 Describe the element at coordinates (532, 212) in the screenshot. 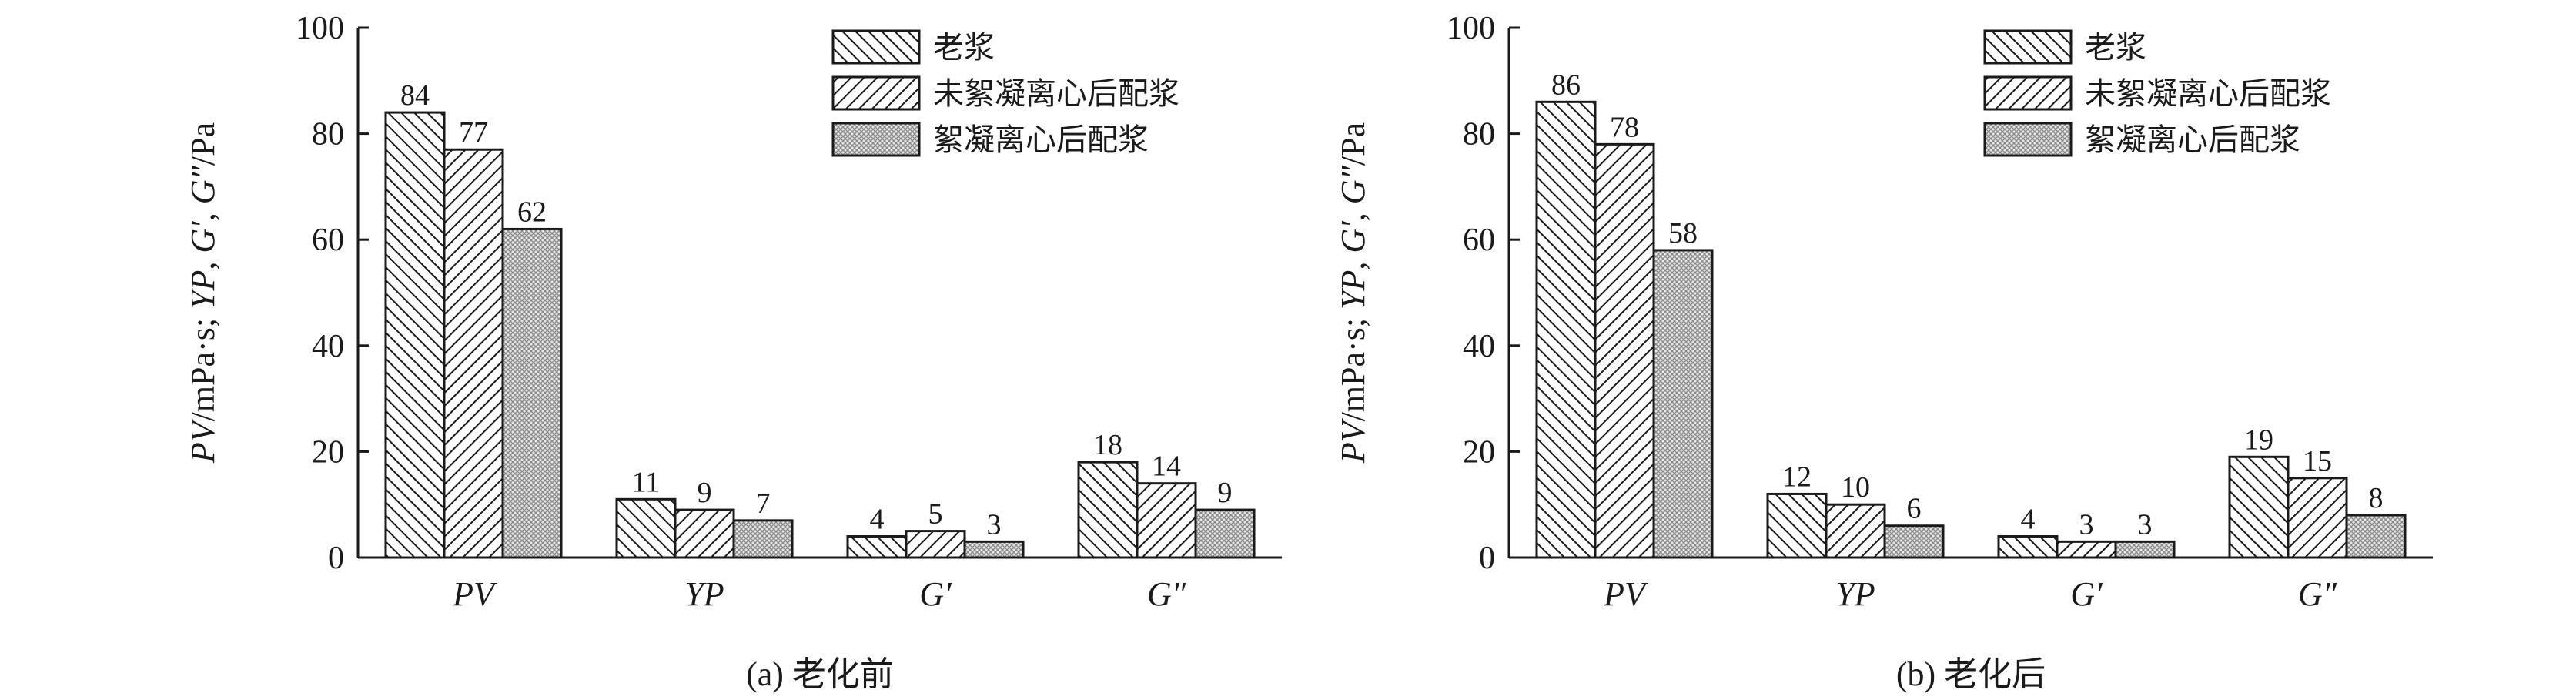

I see `data-label: 62` at that location.